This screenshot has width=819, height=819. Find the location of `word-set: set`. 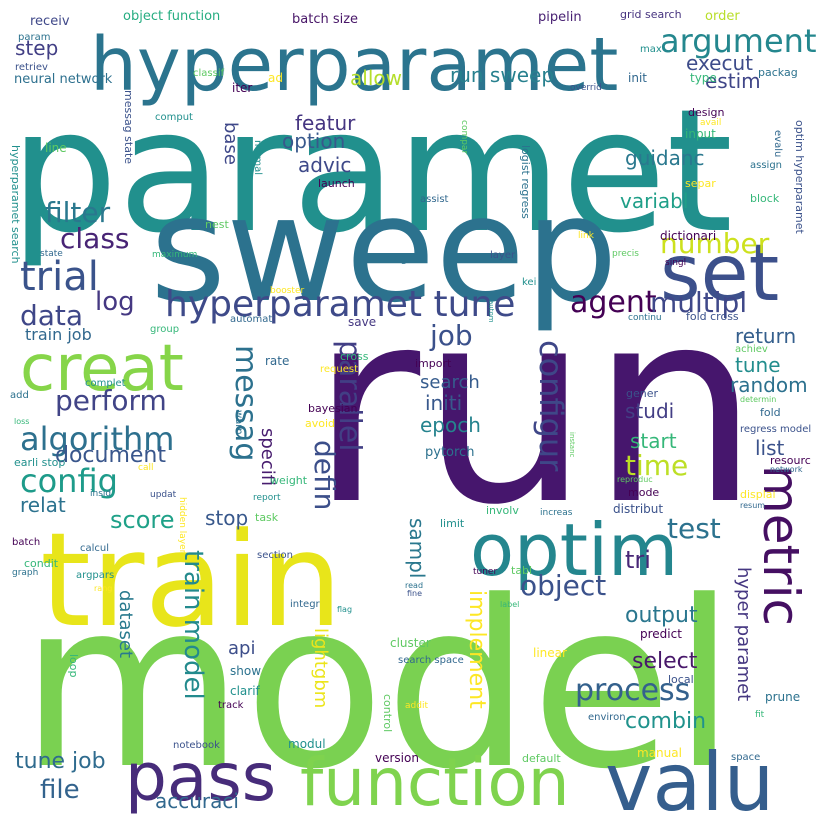

word-set: set is located at coordinates (719, 274).